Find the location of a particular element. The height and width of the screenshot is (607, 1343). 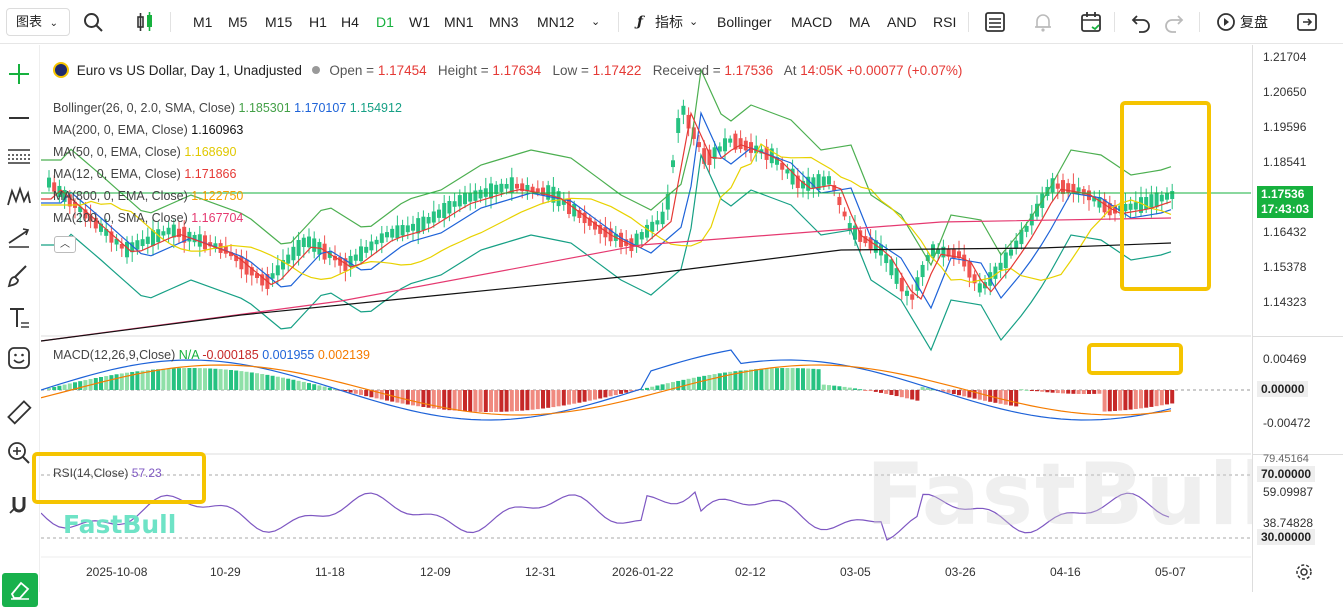

timeframe-more-chevron-icon: ⌄ is located at coordinates (596, 22).